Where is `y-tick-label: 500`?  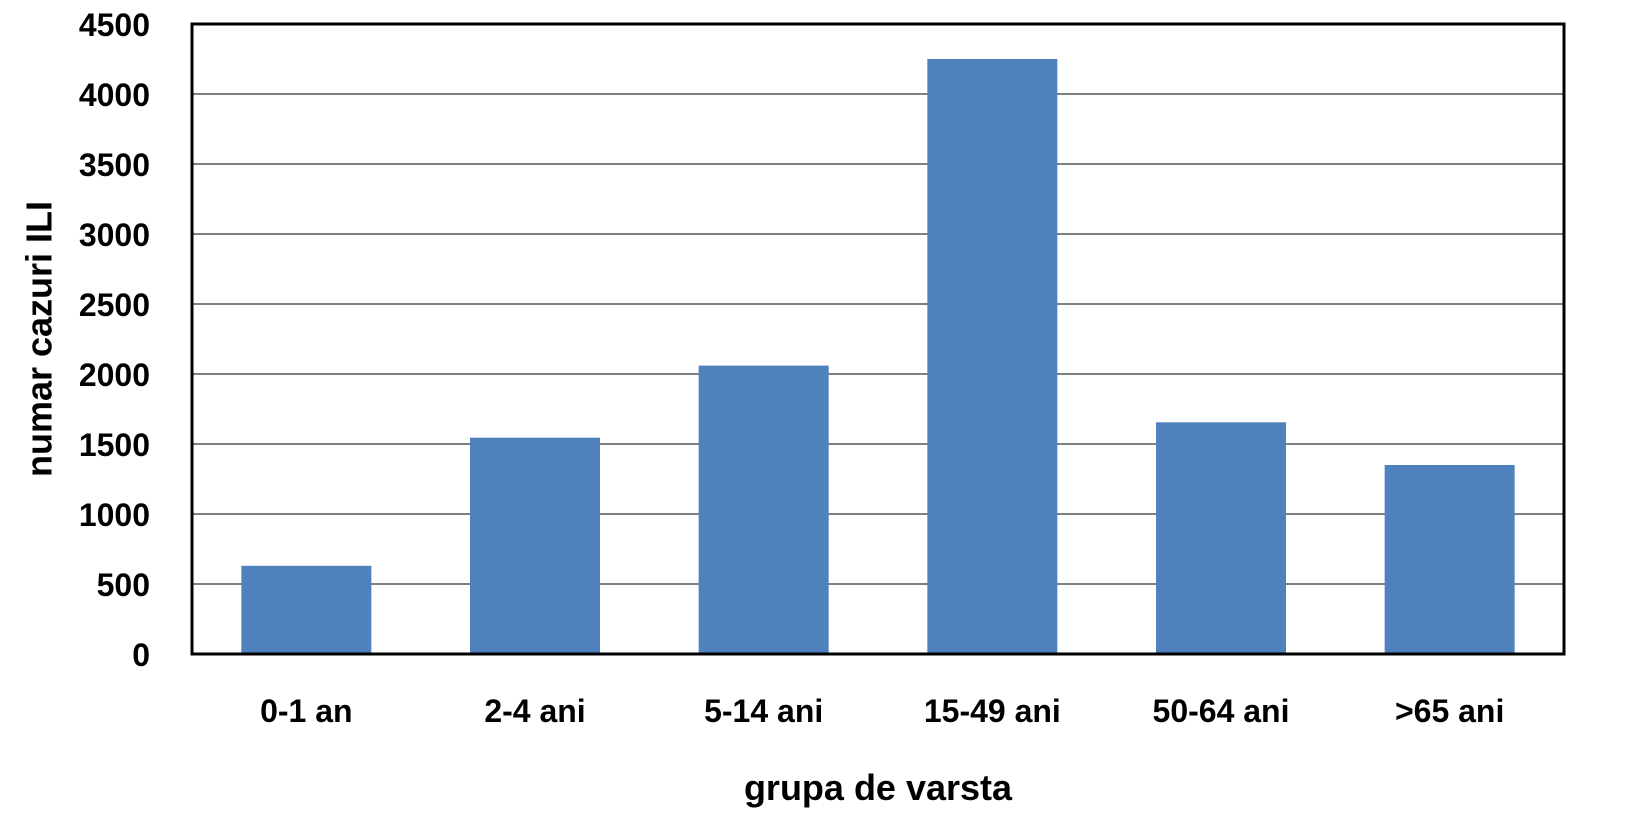
y-tick-label: 500 is located at coordinates (123, 585).